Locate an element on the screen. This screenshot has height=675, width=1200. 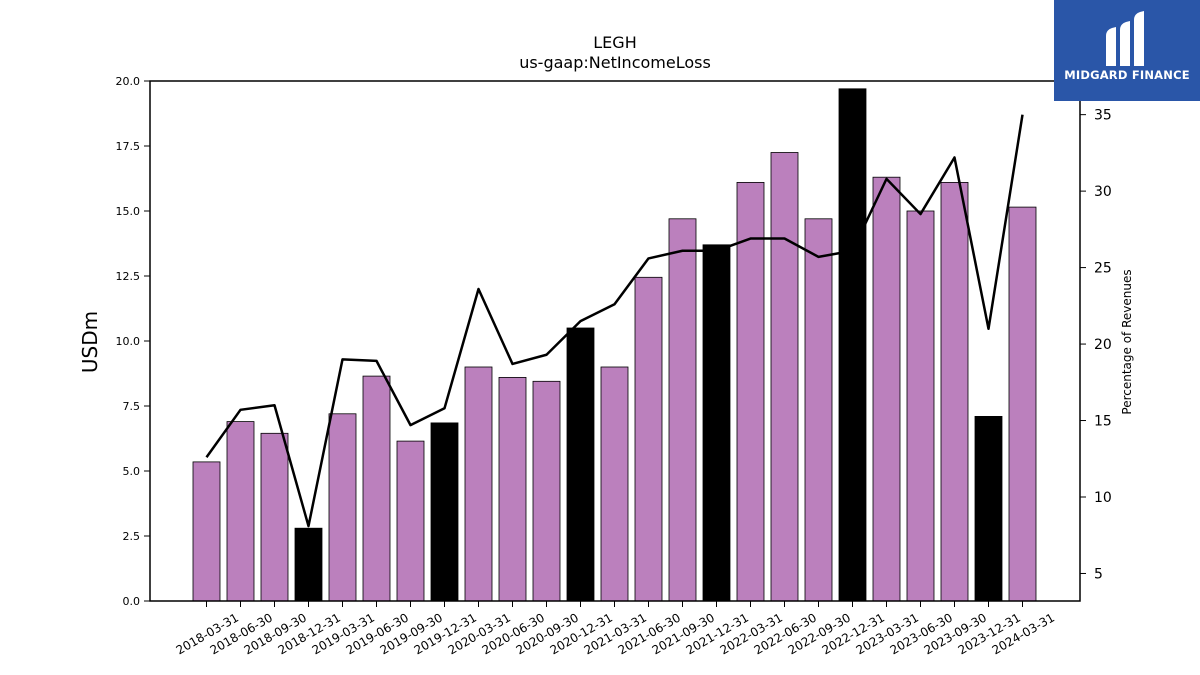
y2-tick-label: 25 is located at coordinates (1103, 269).